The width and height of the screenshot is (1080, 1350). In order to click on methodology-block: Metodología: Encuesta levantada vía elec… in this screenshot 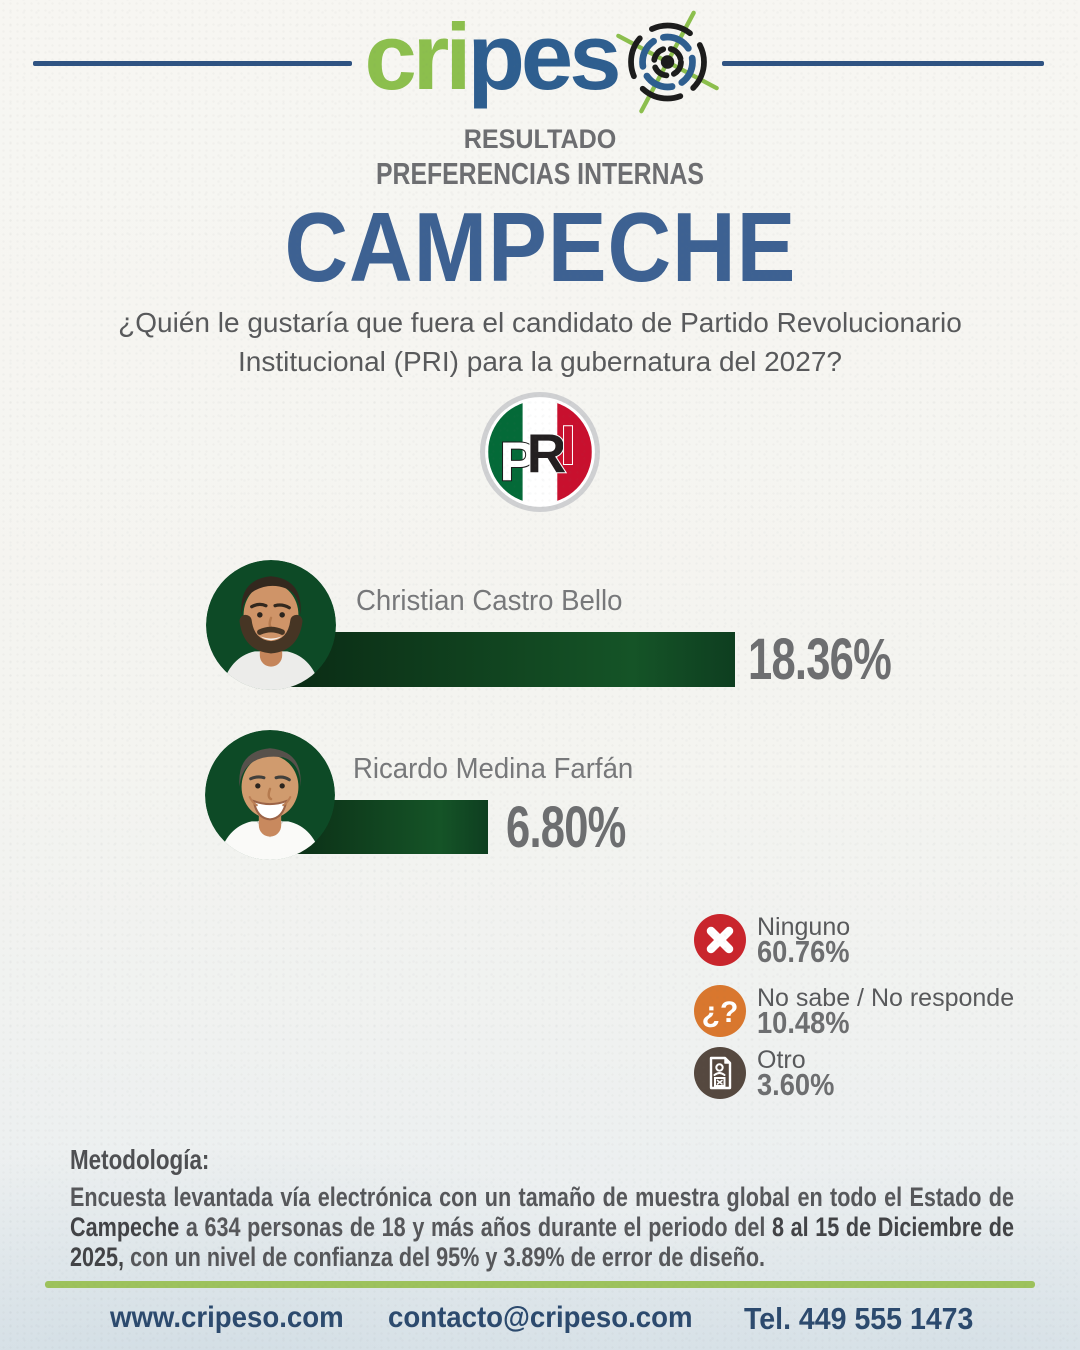, I will do `click(542, 1208)`.